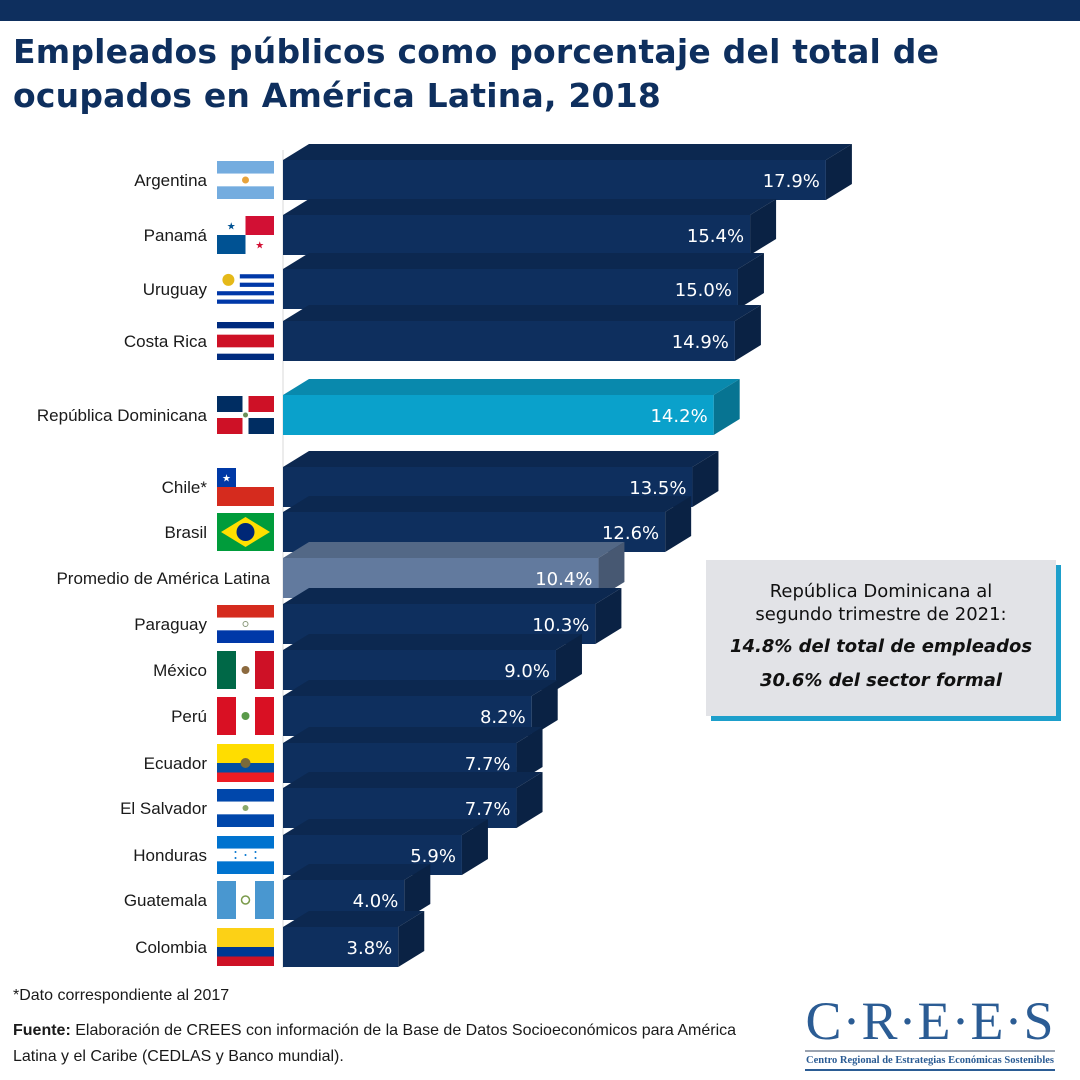  I want to click on bar-group: 4.0%, so click(357, 892).